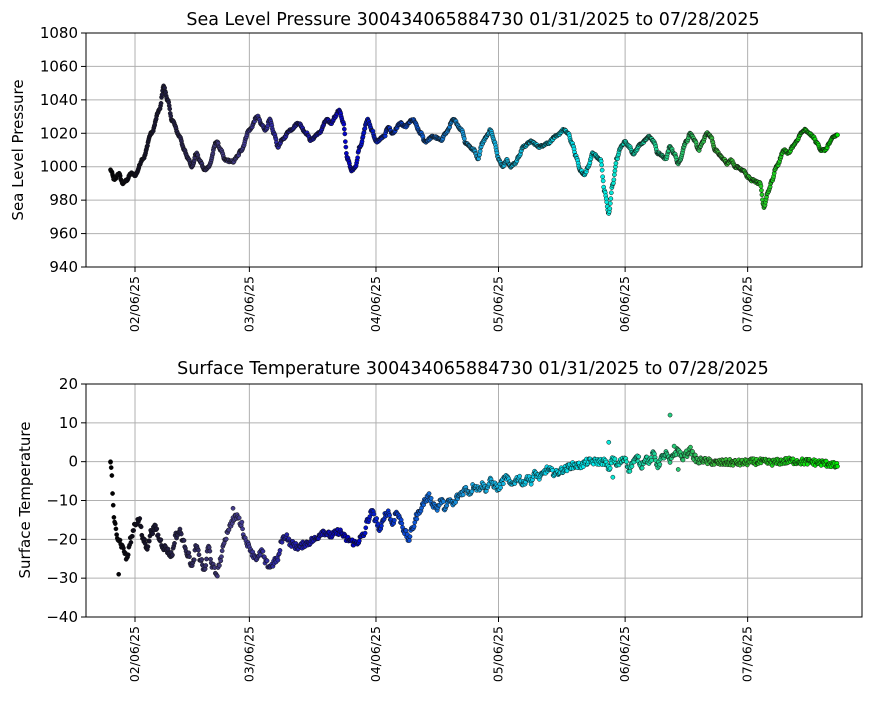 This screenshot has height=704, width=870. Describe the element at coordinates (68, 384) in the screenshot. I see `y-tick-label: 20` at that location.